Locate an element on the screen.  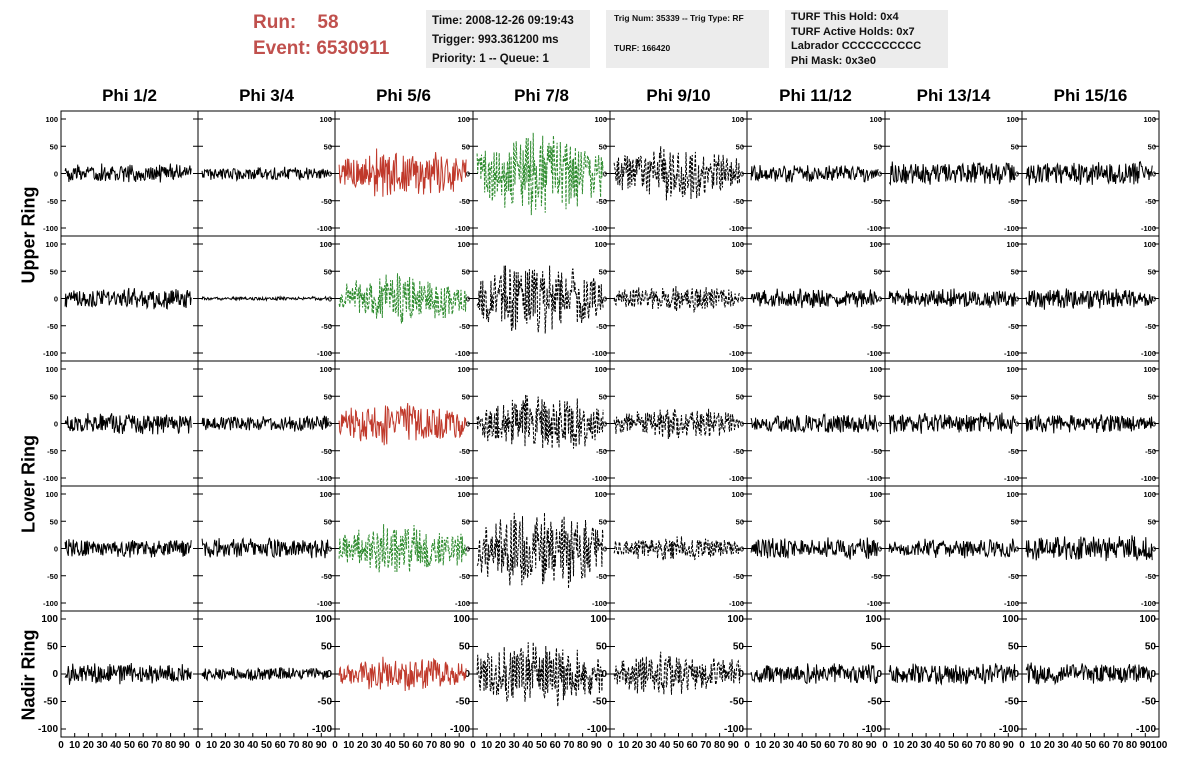
priority-line: Priority: 1 -- Queue: 1 is located at coordinates (490, 59).